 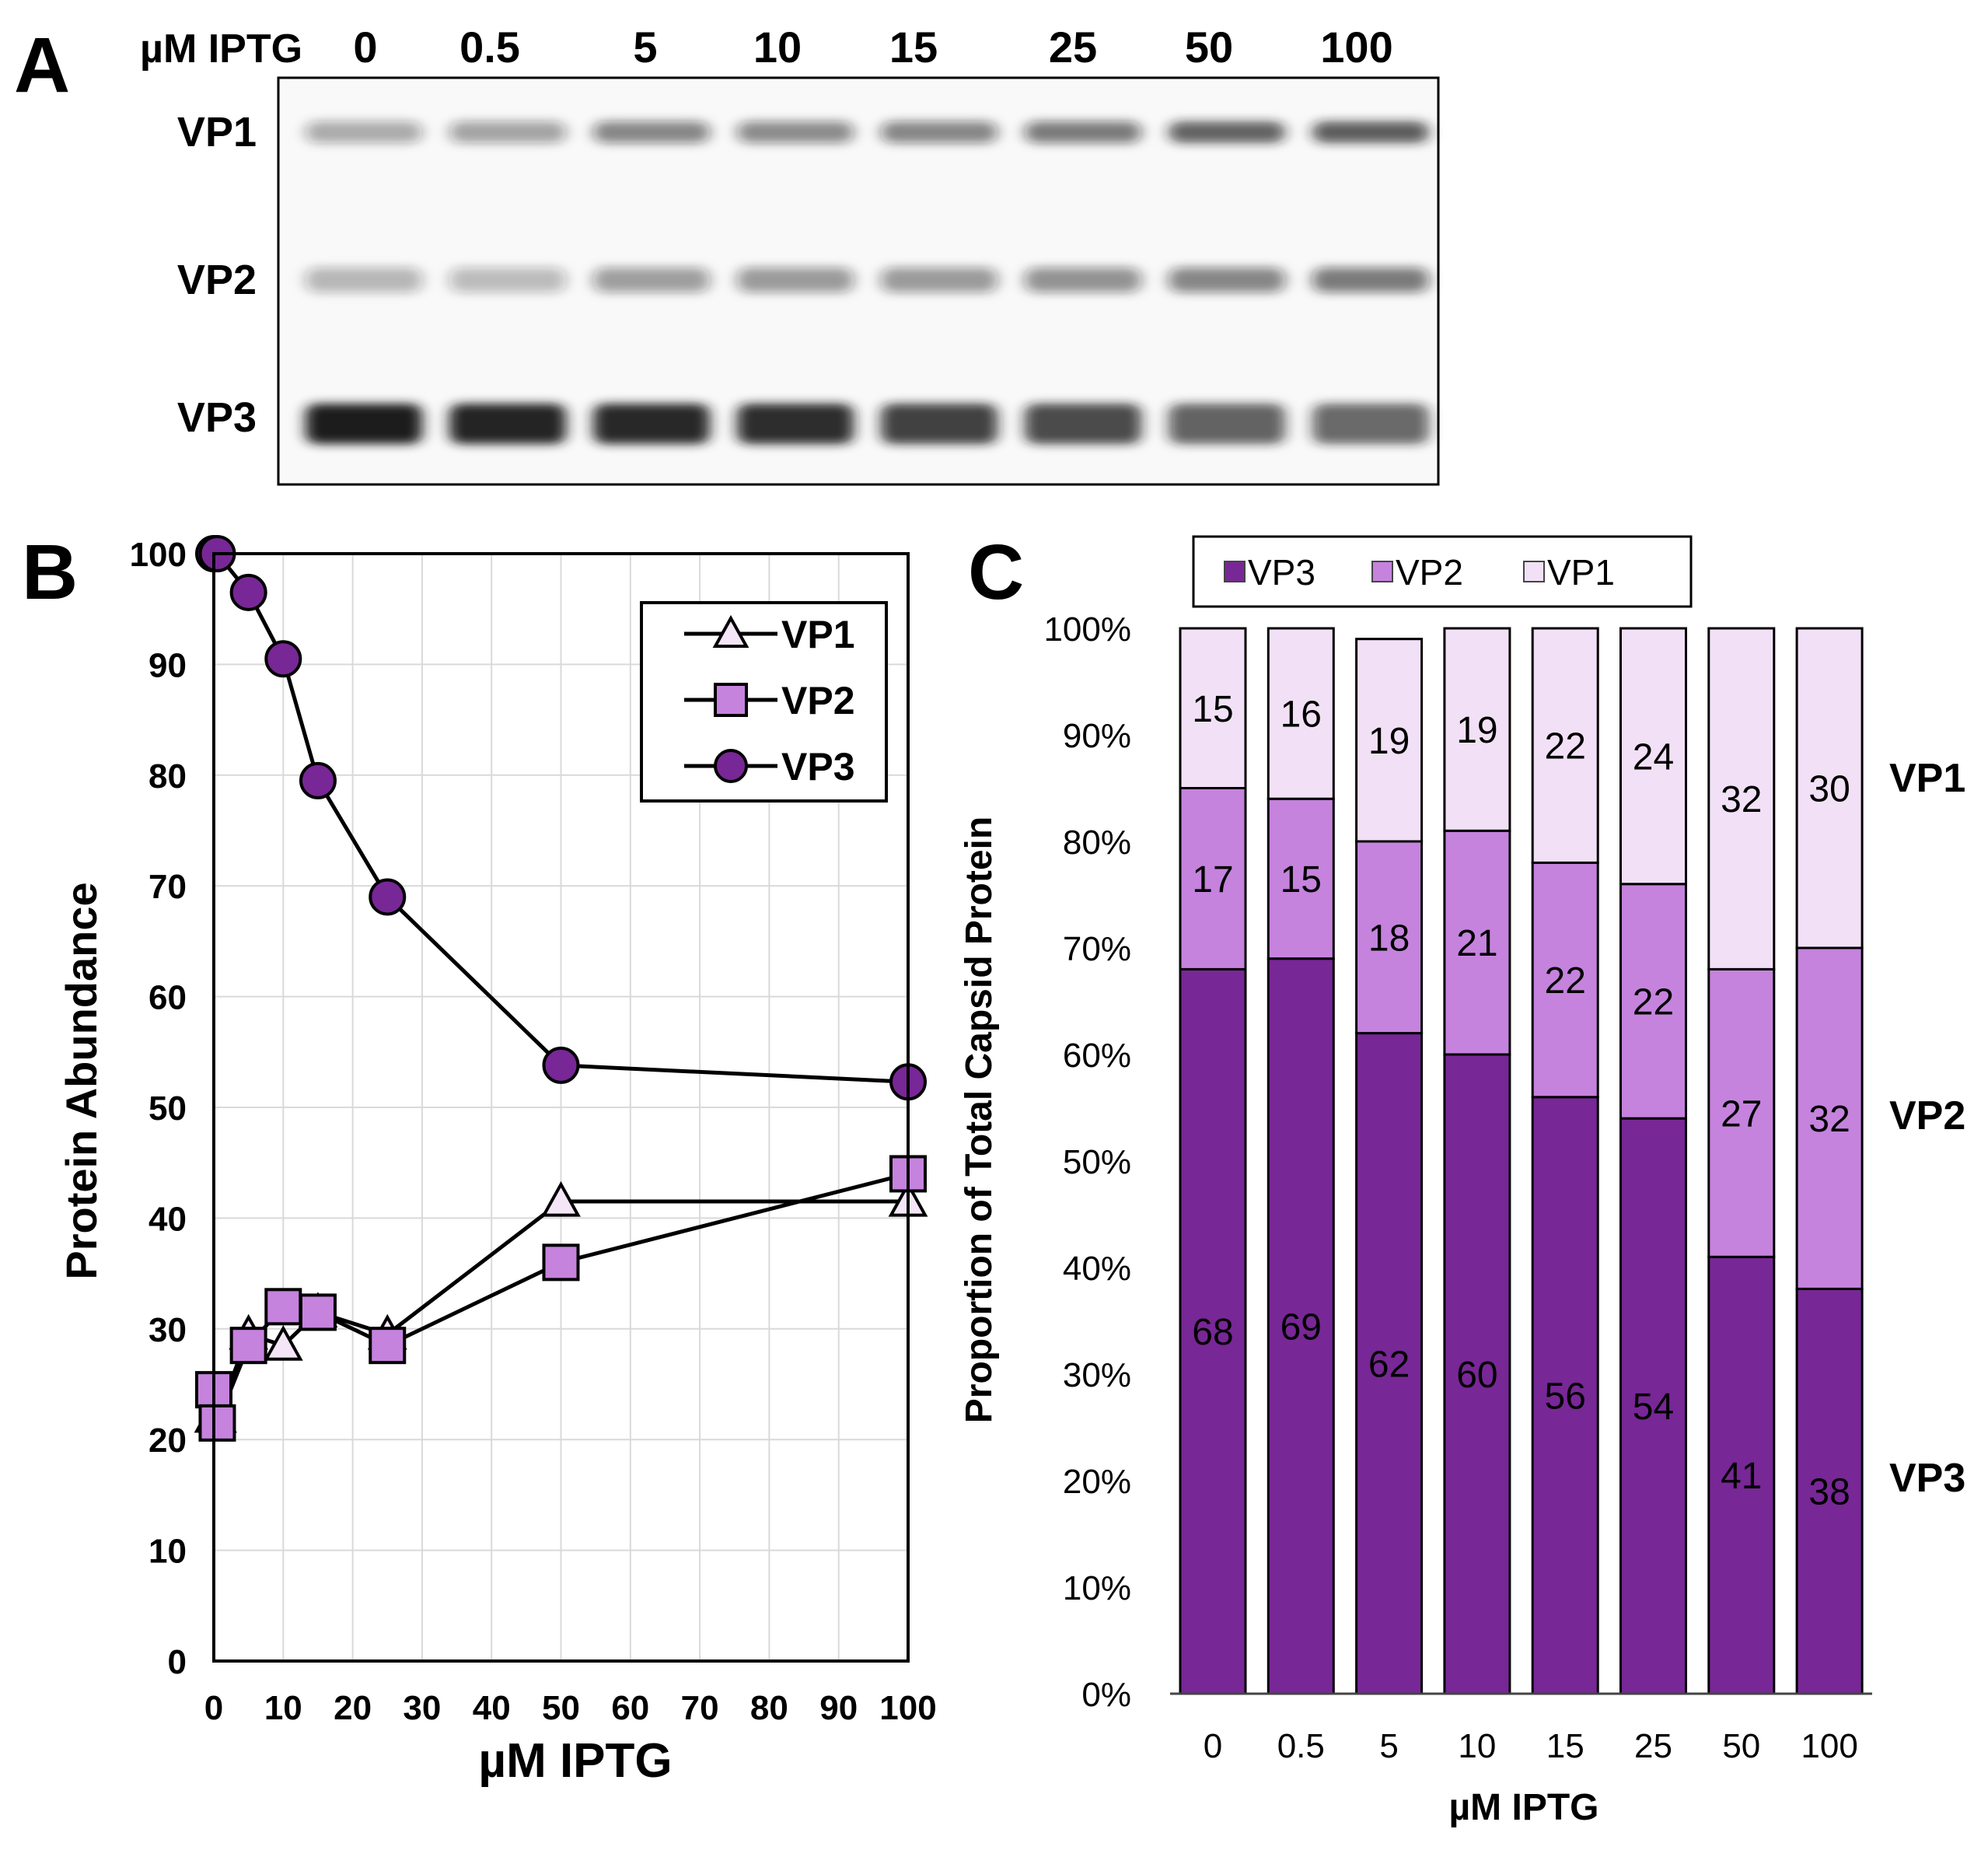 I want to click on b-y-tick-label: 0, so click(x=177, y=1662).